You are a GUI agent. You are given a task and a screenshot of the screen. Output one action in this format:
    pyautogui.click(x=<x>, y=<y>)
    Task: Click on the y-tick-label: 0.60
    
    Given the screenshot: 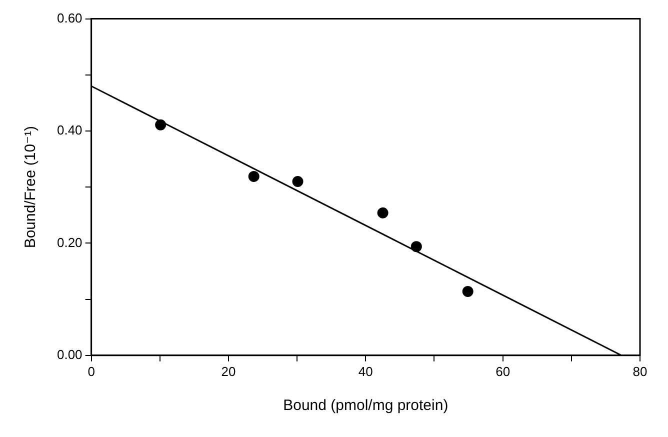 What is the action you would take?
    pyautogui.click(x=69, y=18)
    